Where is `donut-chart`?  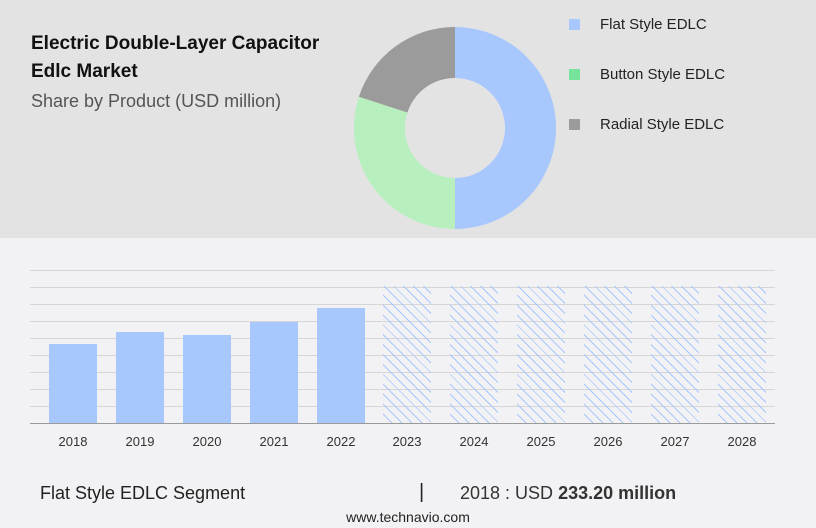
donut-chart is located at coordinates (454, 128).